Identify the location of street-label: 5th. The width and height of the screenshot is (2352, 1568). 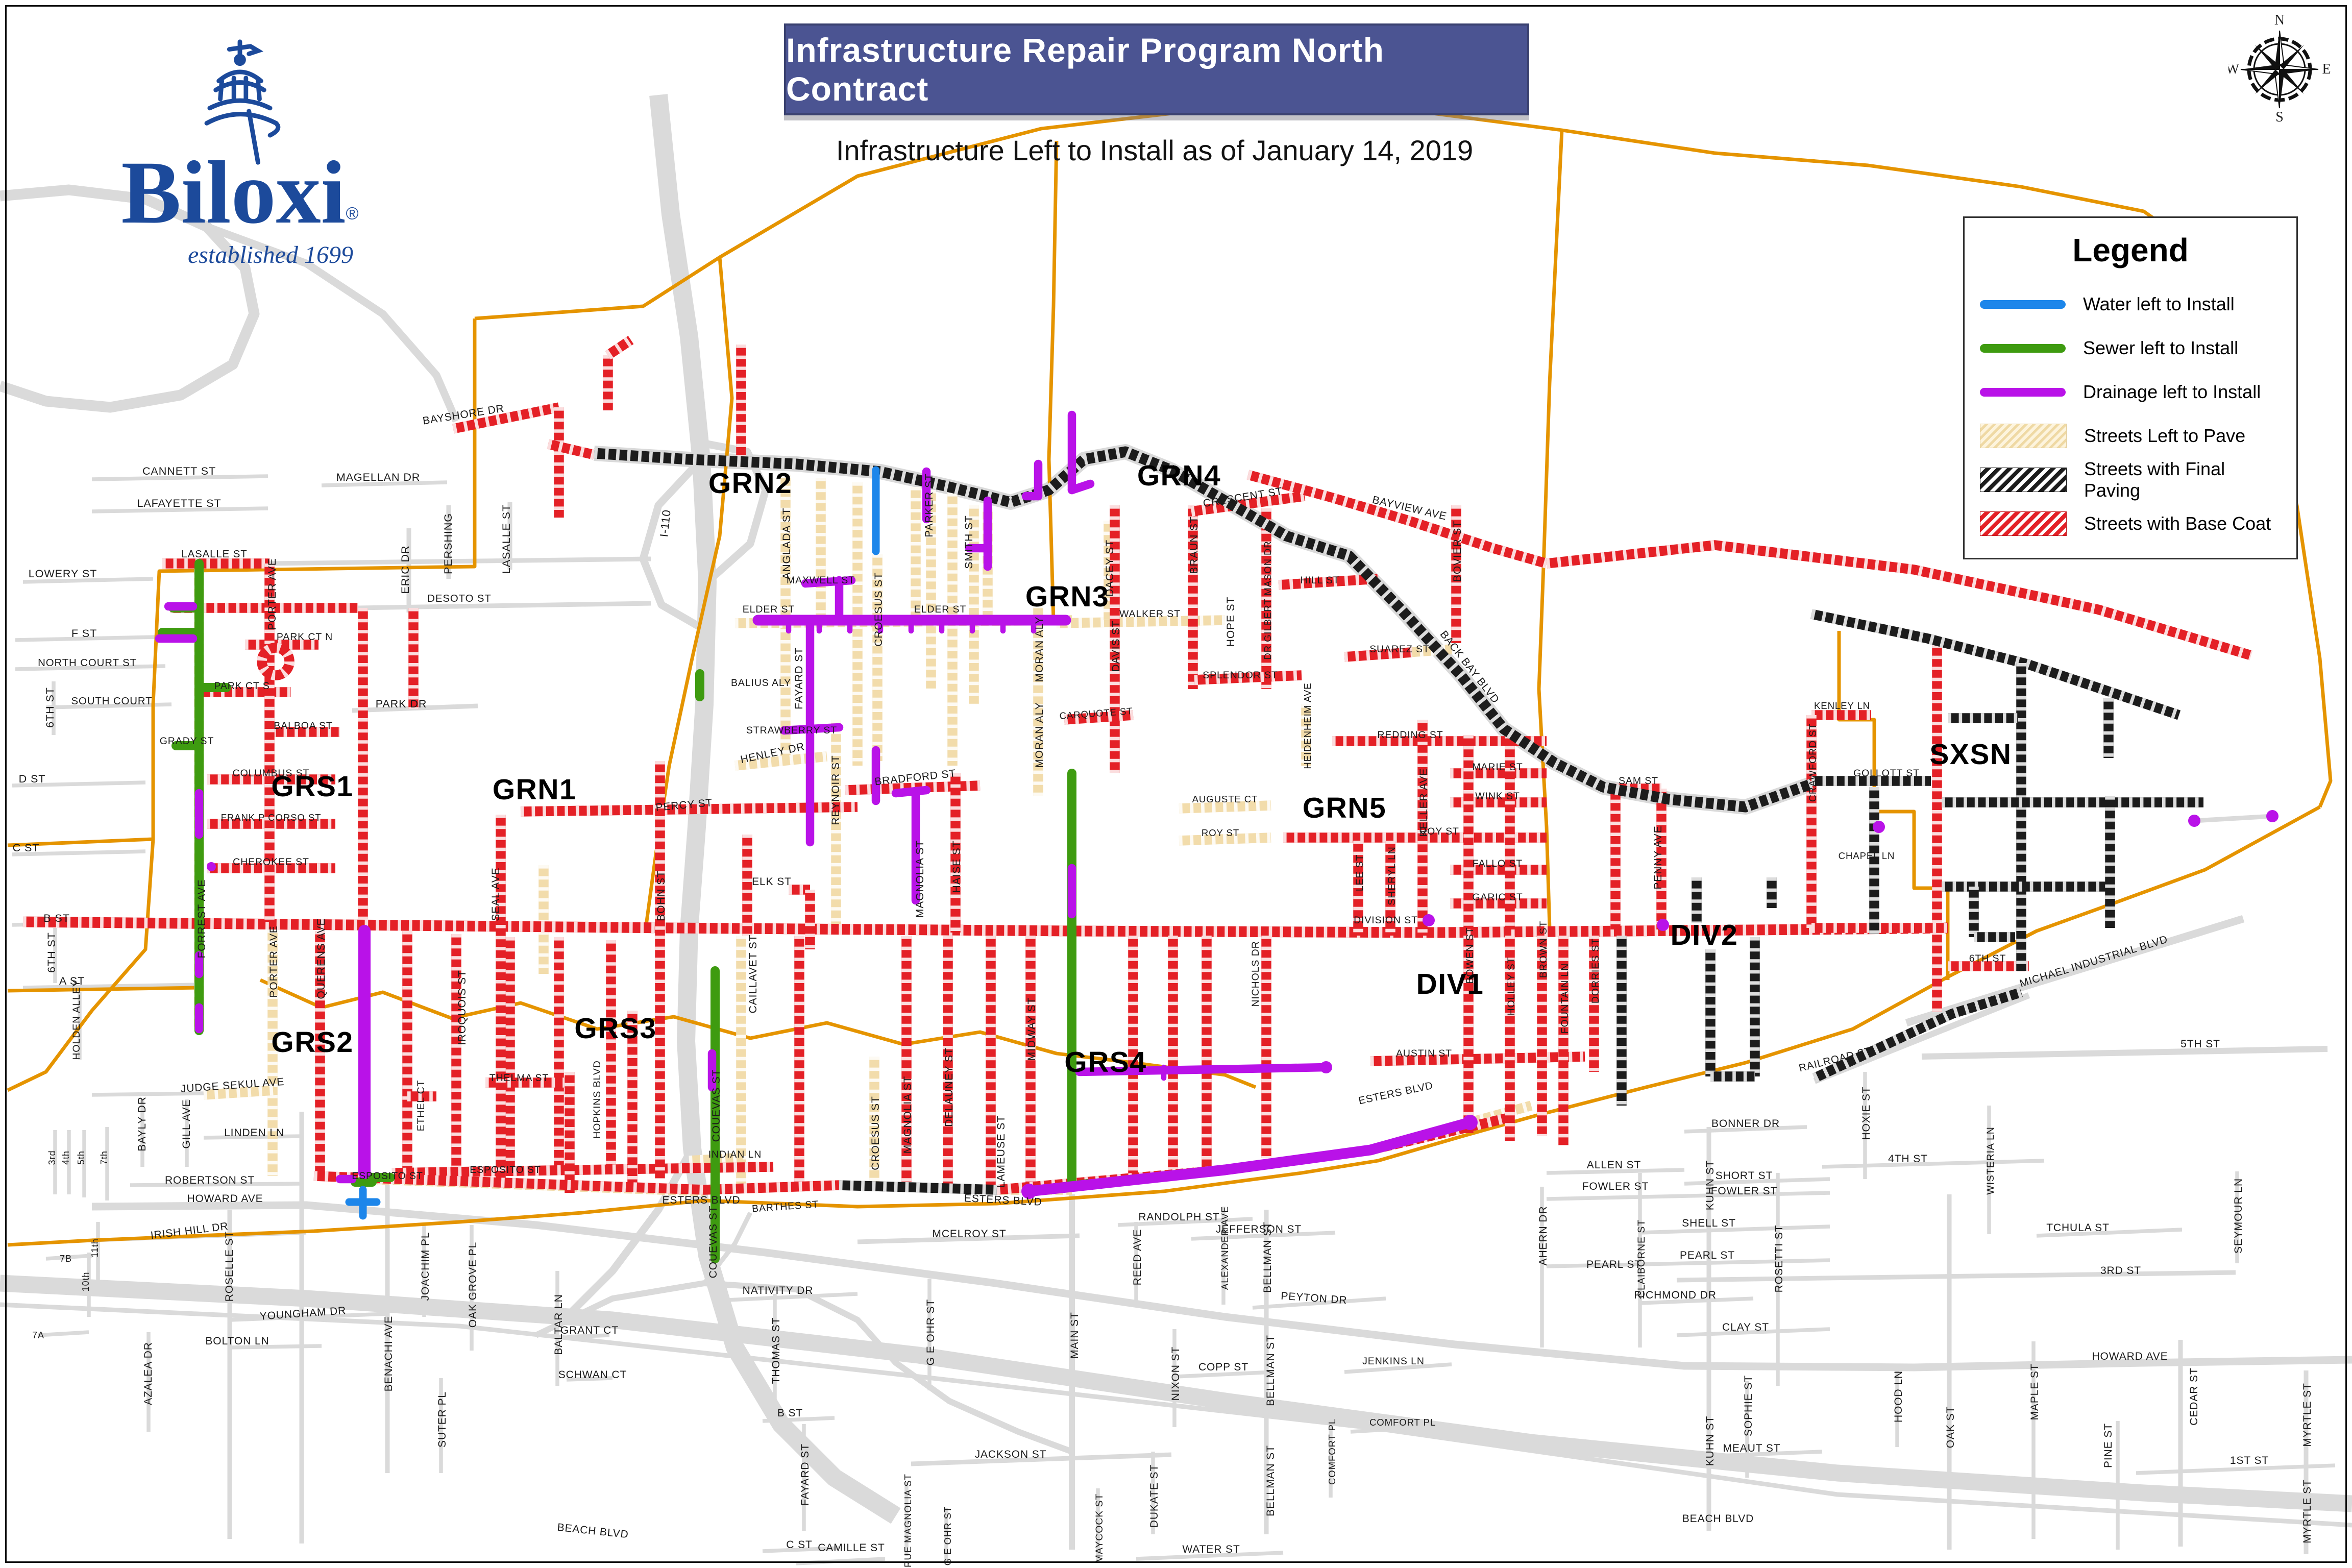
(81, 1157).